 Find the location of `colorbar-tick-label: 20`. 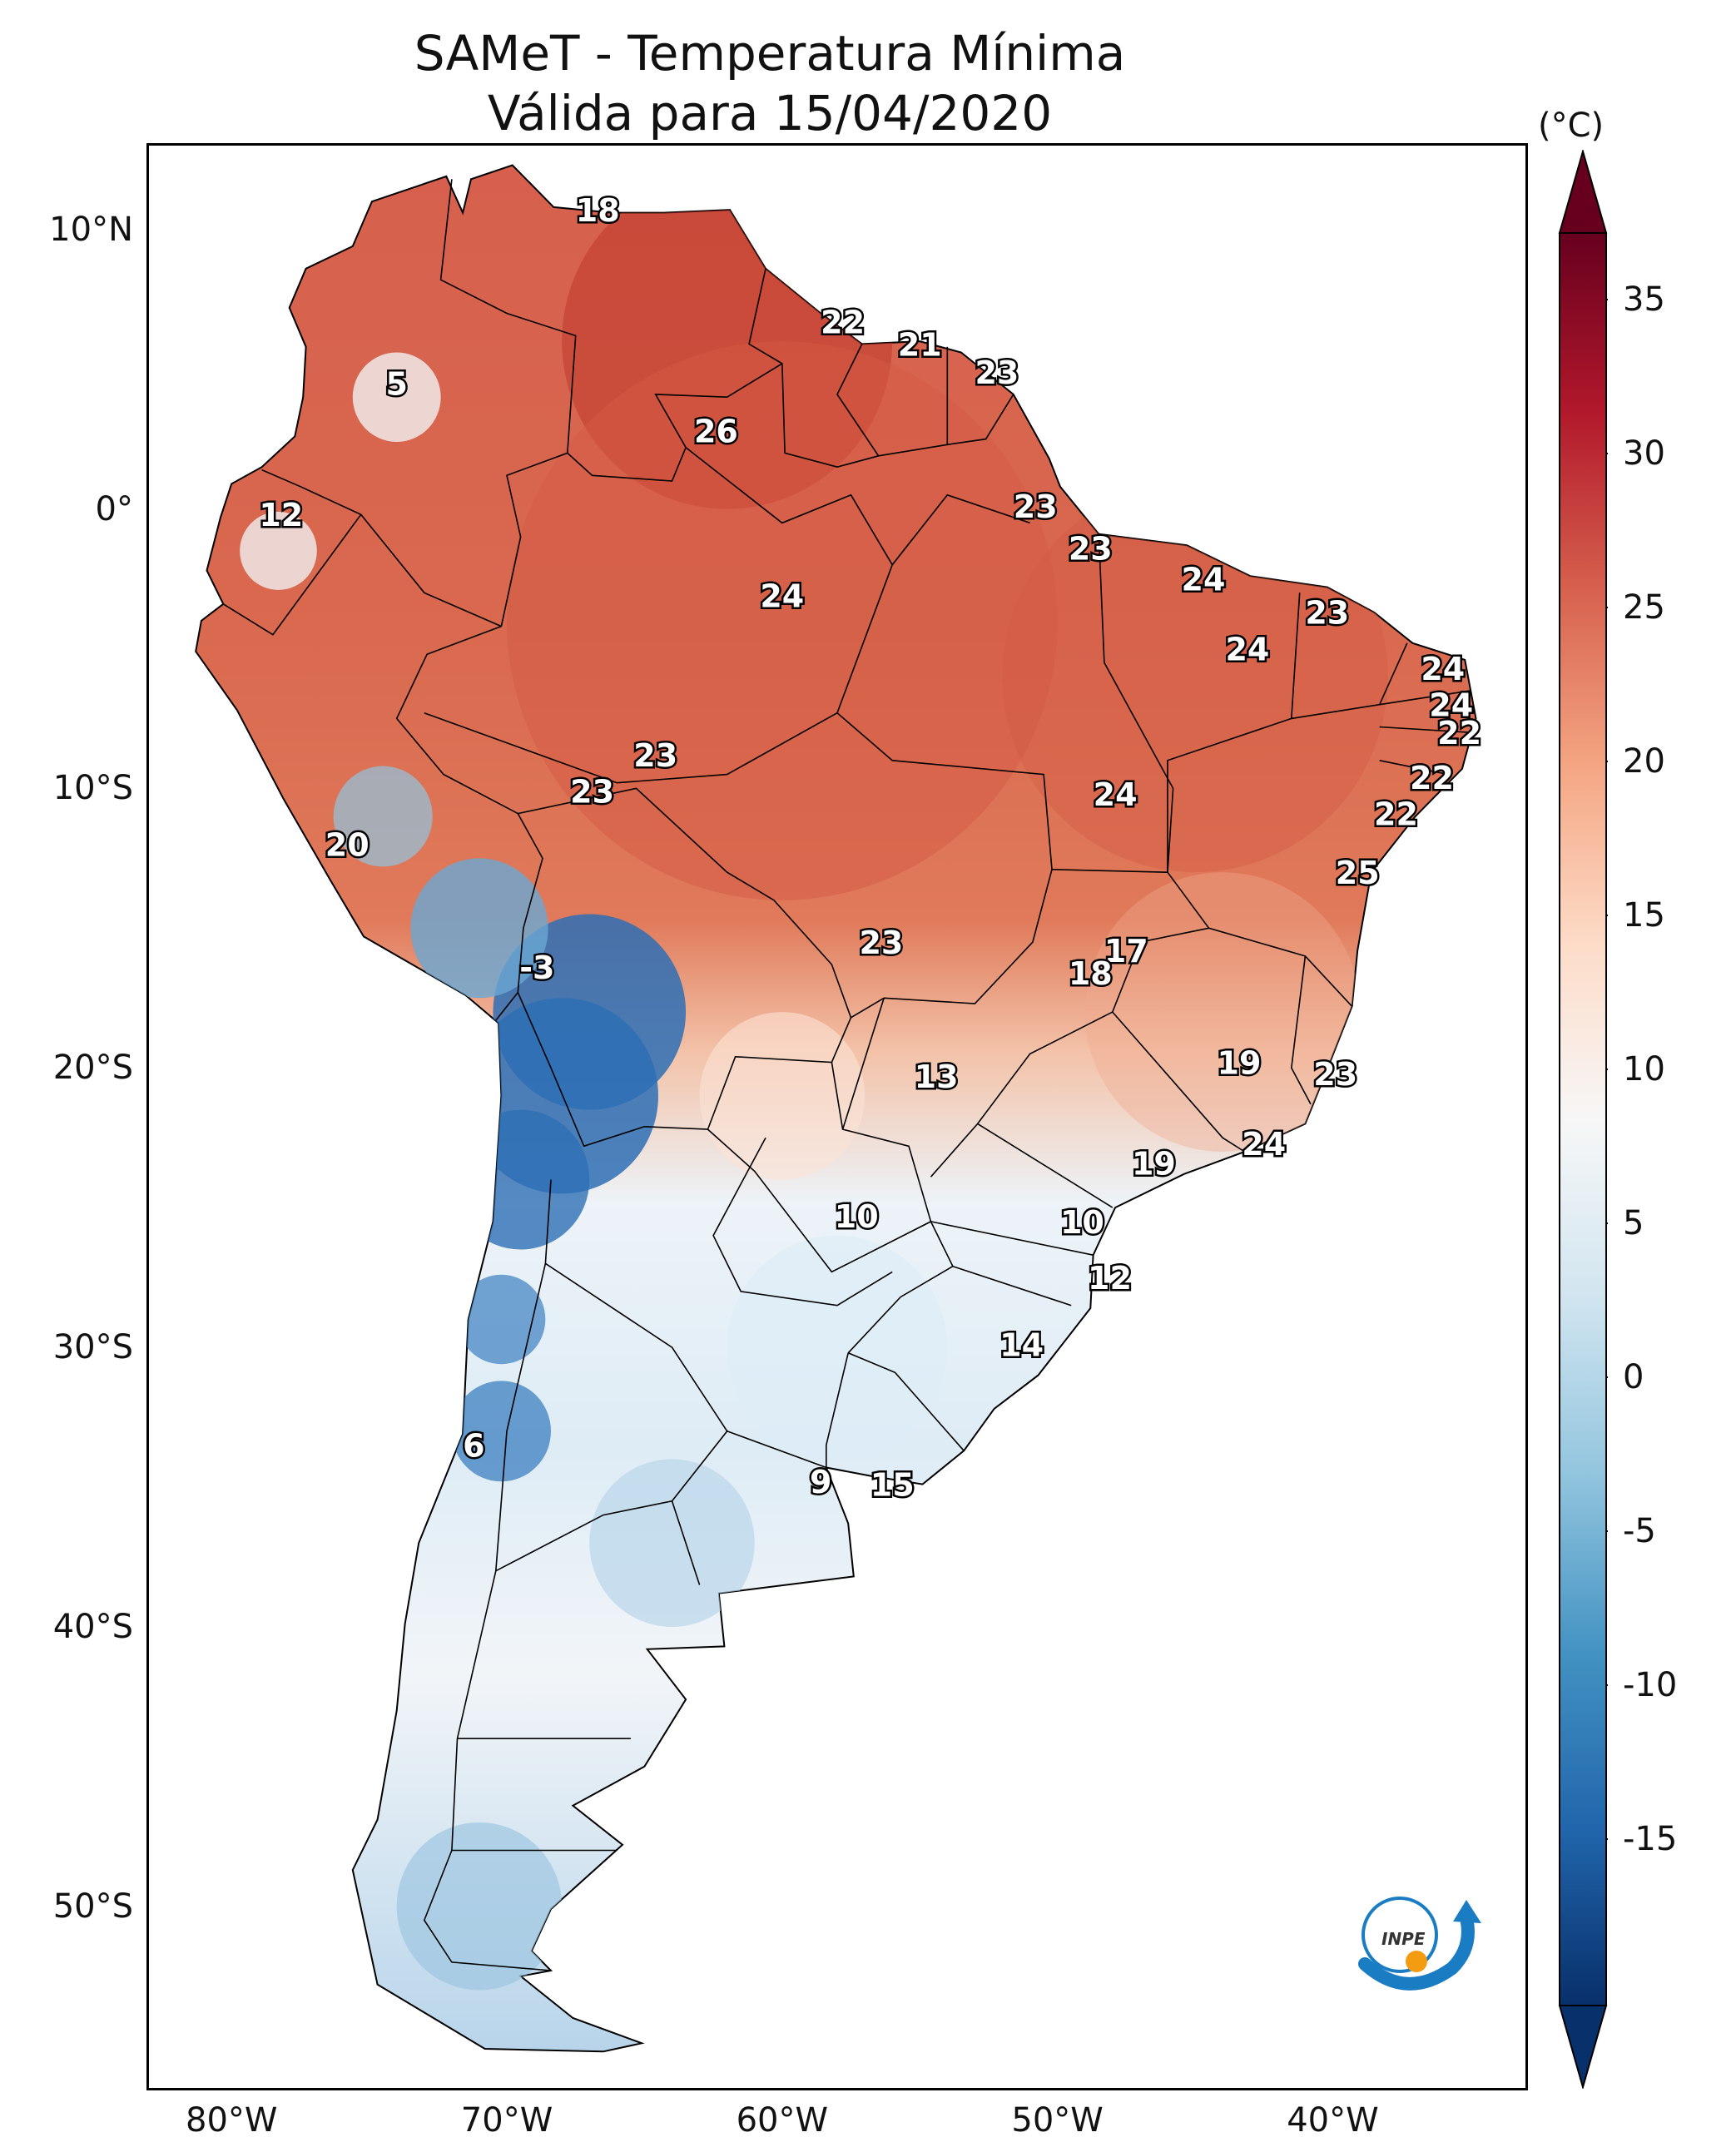

colorbar-tick-label: 20 is located at coordinates (1644, 761).